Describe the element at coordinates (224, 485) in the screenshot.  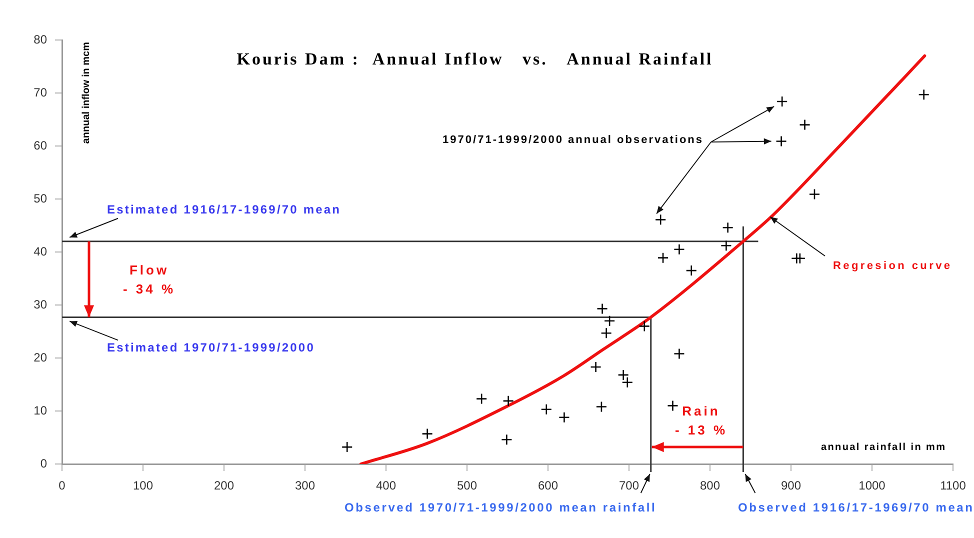
I see `x-tick-label: 200` at that location.